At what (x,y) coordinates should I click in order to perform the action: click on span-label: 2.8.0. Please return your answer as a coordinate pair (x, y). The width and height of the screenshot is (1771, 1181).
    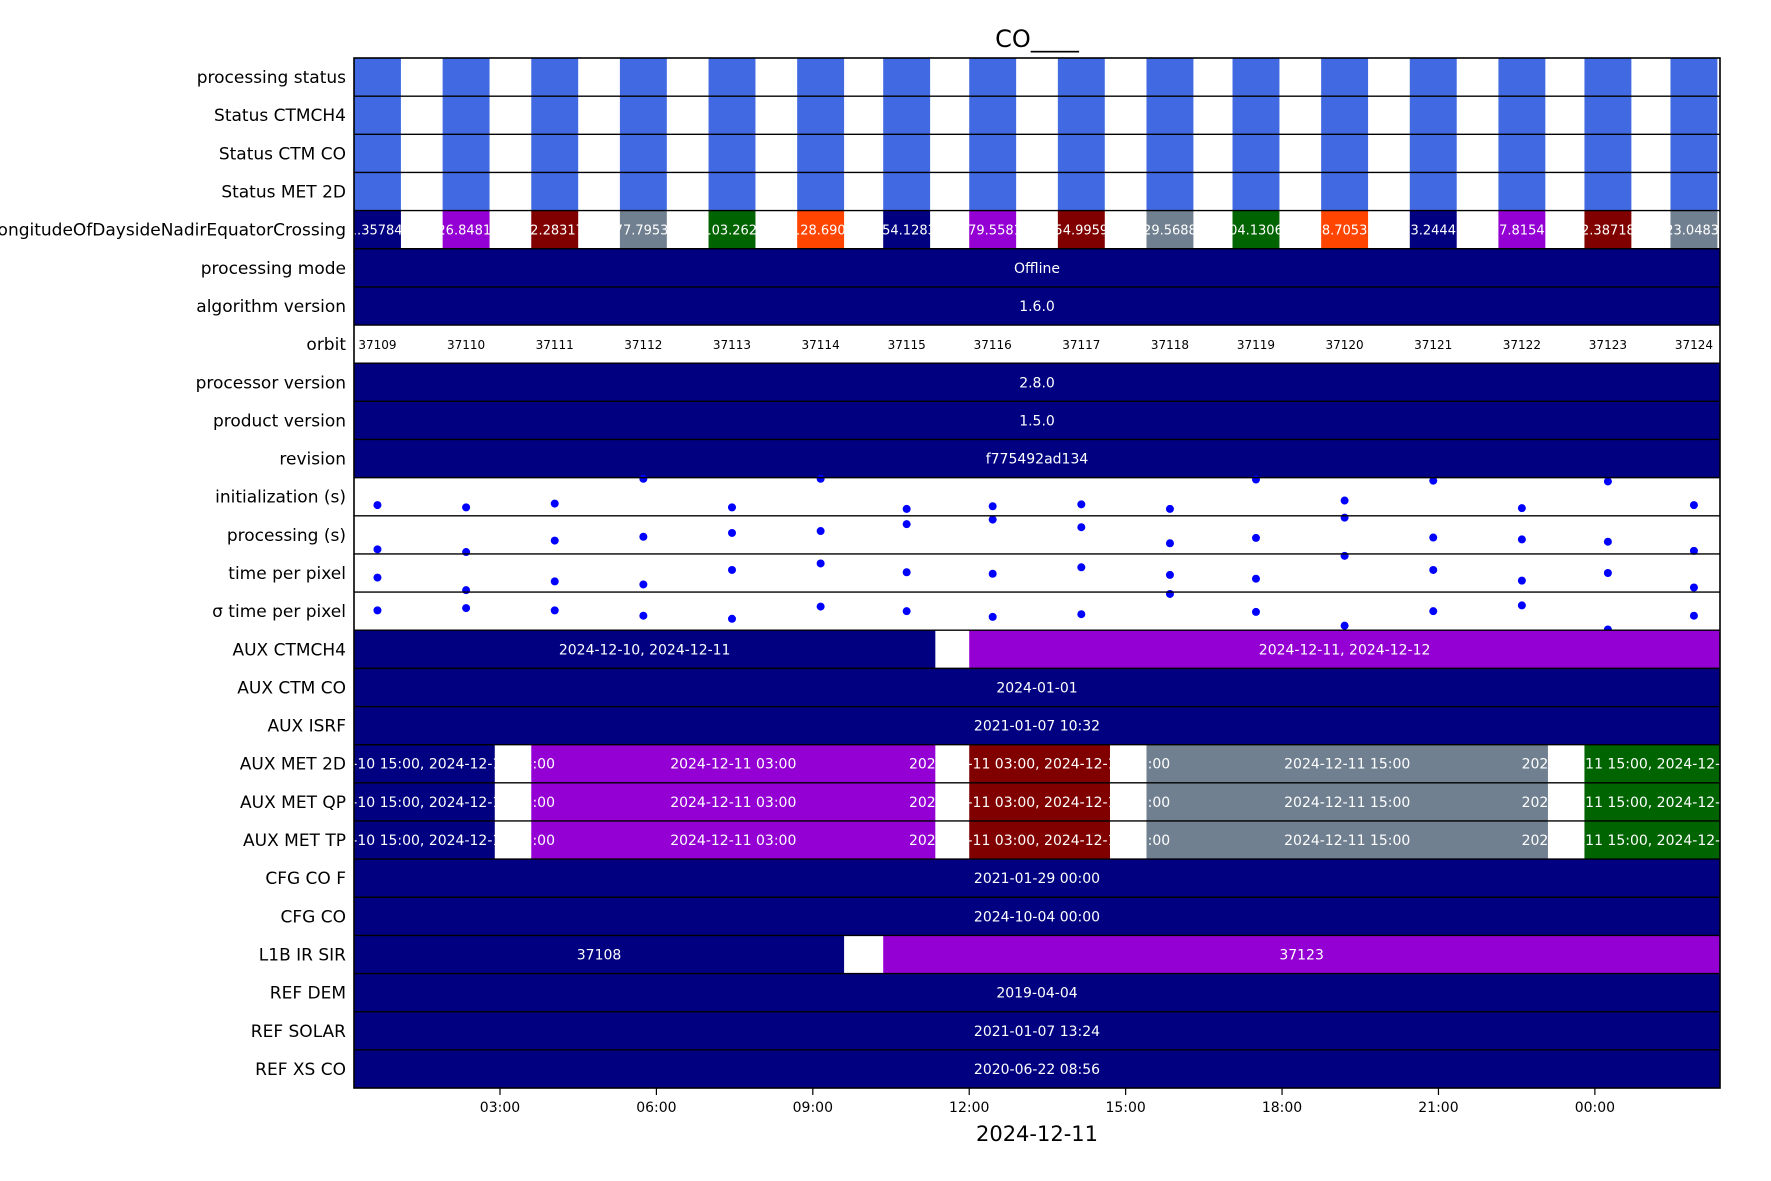
    Looking at the image, I should click on (1037, 383).